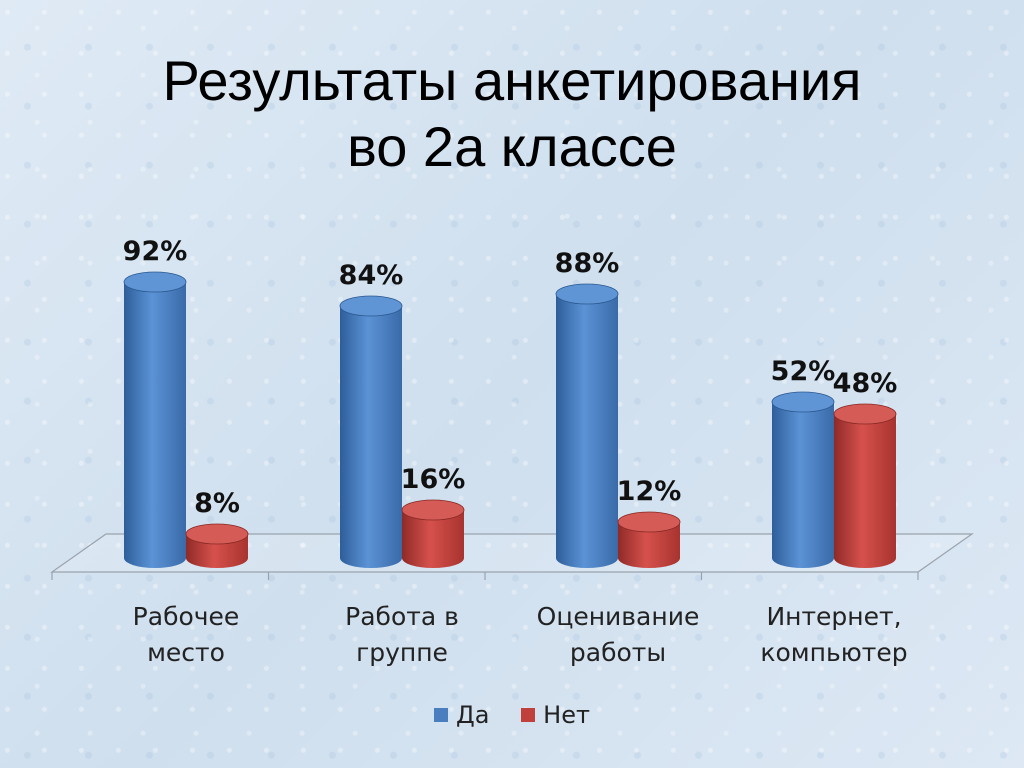 The image size is (1024, 768). I want to click on title-line-1: Результаты анкетирования, so click(512, 80).